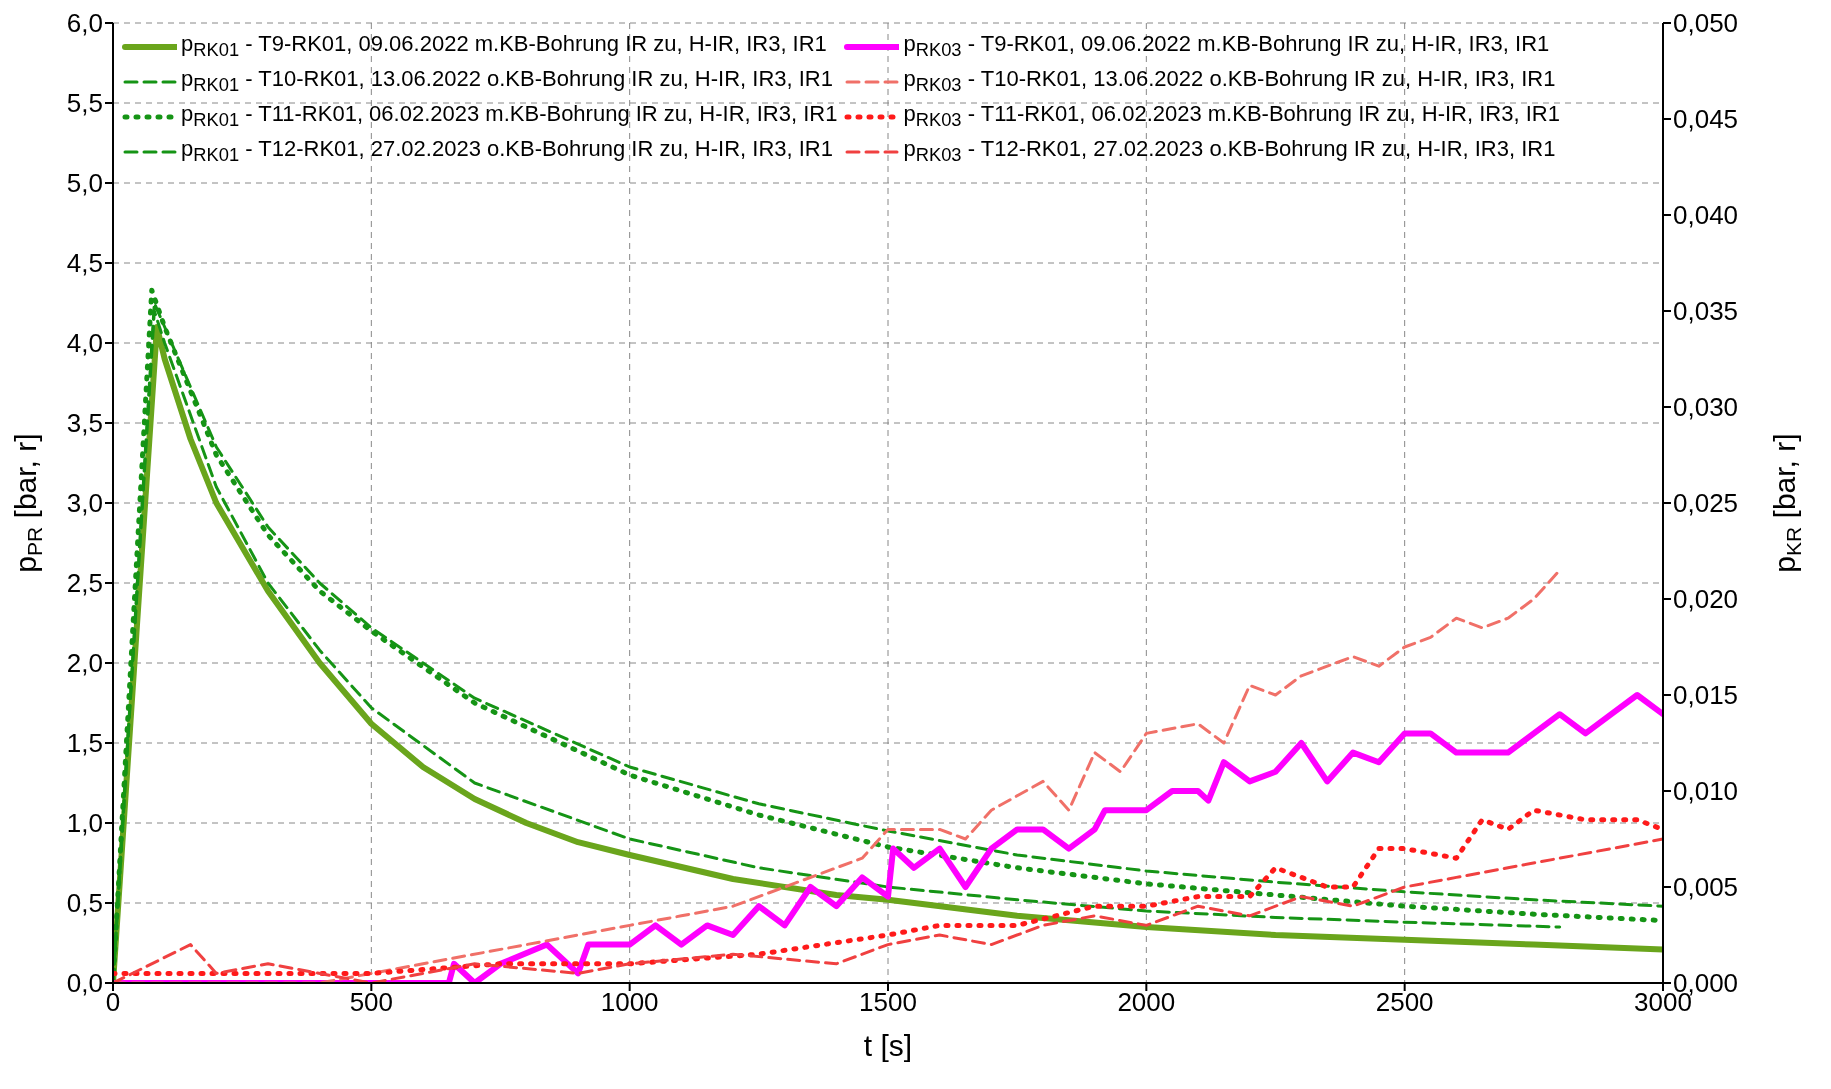 The height and width of the screenshot is (1089, 1831). I want to click on y2-tick-label: 0,010, so click(1706, 791).